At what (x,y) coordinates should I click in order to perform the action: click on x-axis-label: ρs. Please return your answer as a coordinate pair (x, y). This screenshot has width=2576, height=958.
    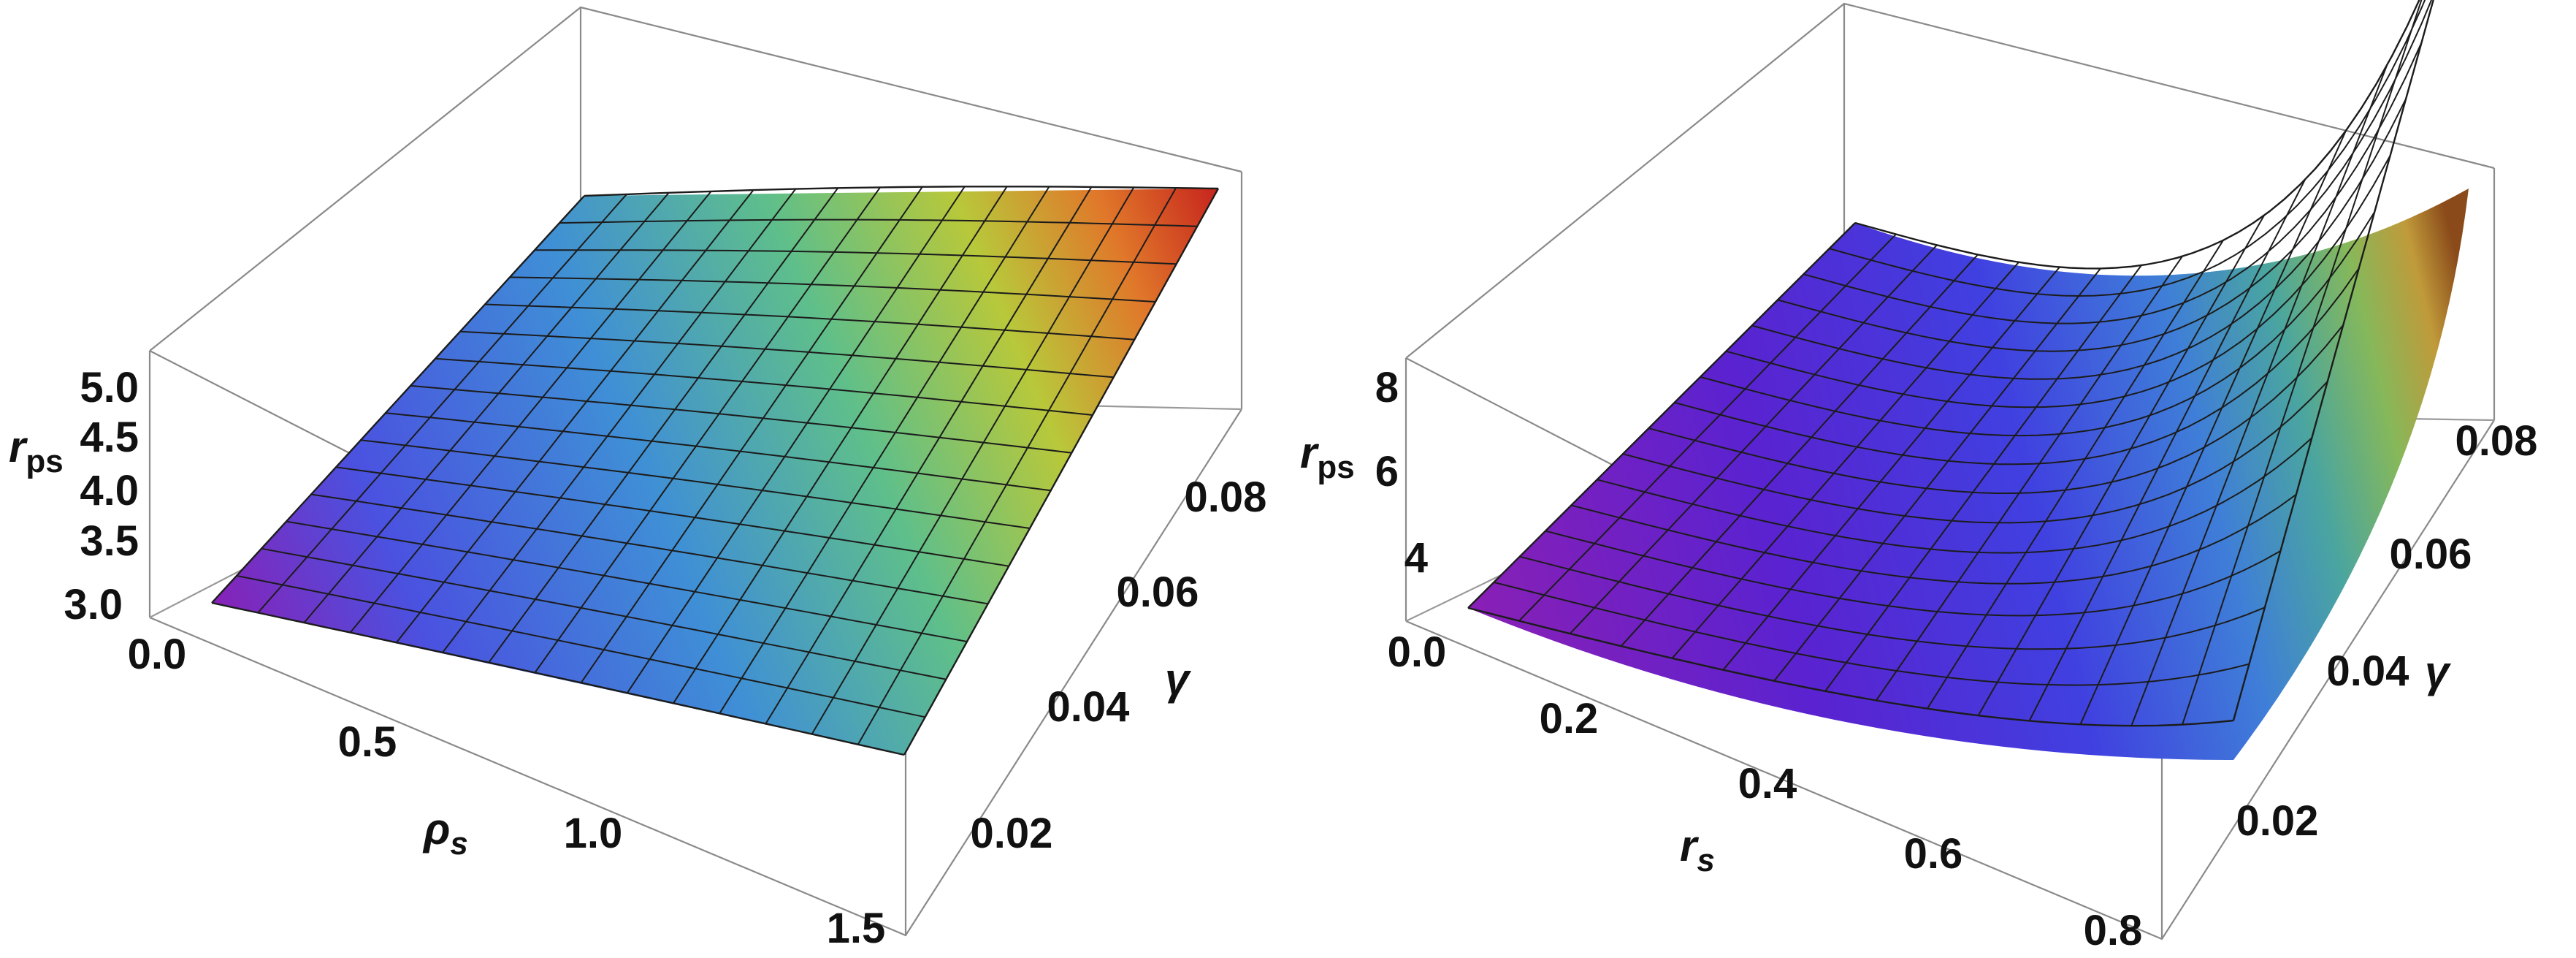
    Looking at the image, I should click on (445, 833).